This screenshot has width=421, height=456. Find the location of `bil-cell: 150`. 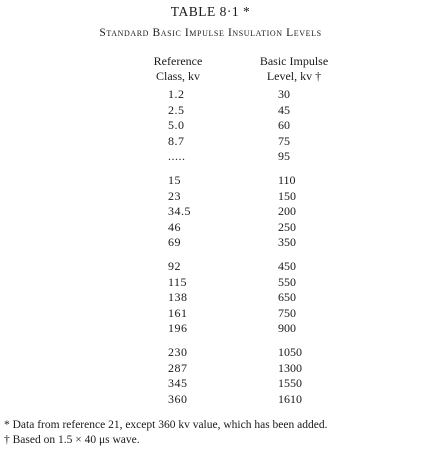

bil-cell: 150 is located at coordinates (287, 195).